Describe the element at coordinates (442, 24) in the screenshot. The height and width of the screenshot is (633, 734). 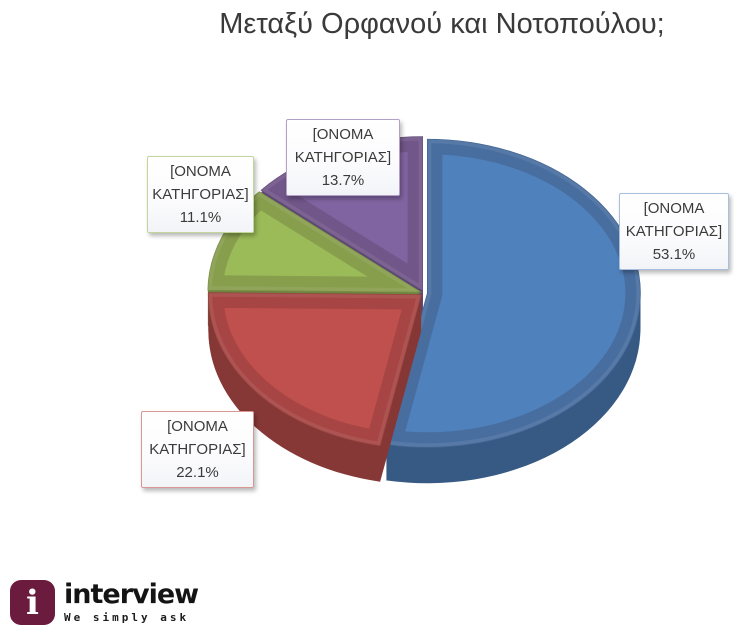
I see `chart-title: Μεταξύ Ορφανού και Νοτοπούλου;` at that location.